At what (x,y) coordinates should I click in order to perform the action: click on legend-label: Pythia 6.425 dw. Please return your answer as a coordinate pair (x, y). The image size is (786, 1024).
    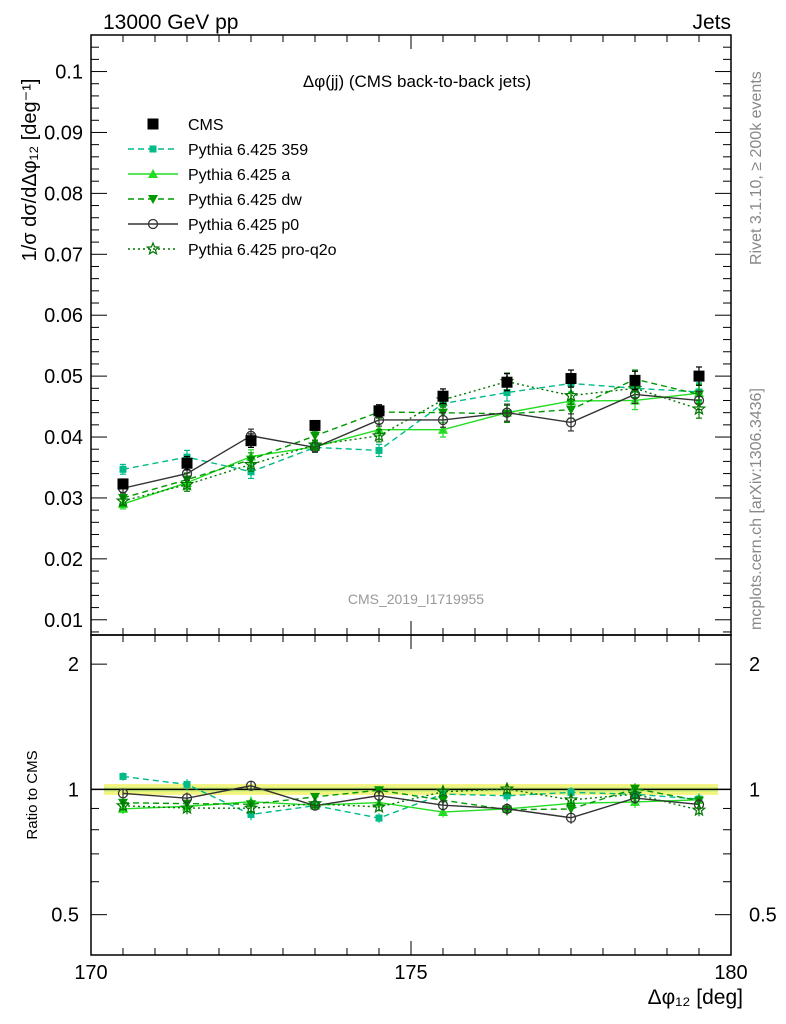
    Looking at the image, I should click on (245, 200).